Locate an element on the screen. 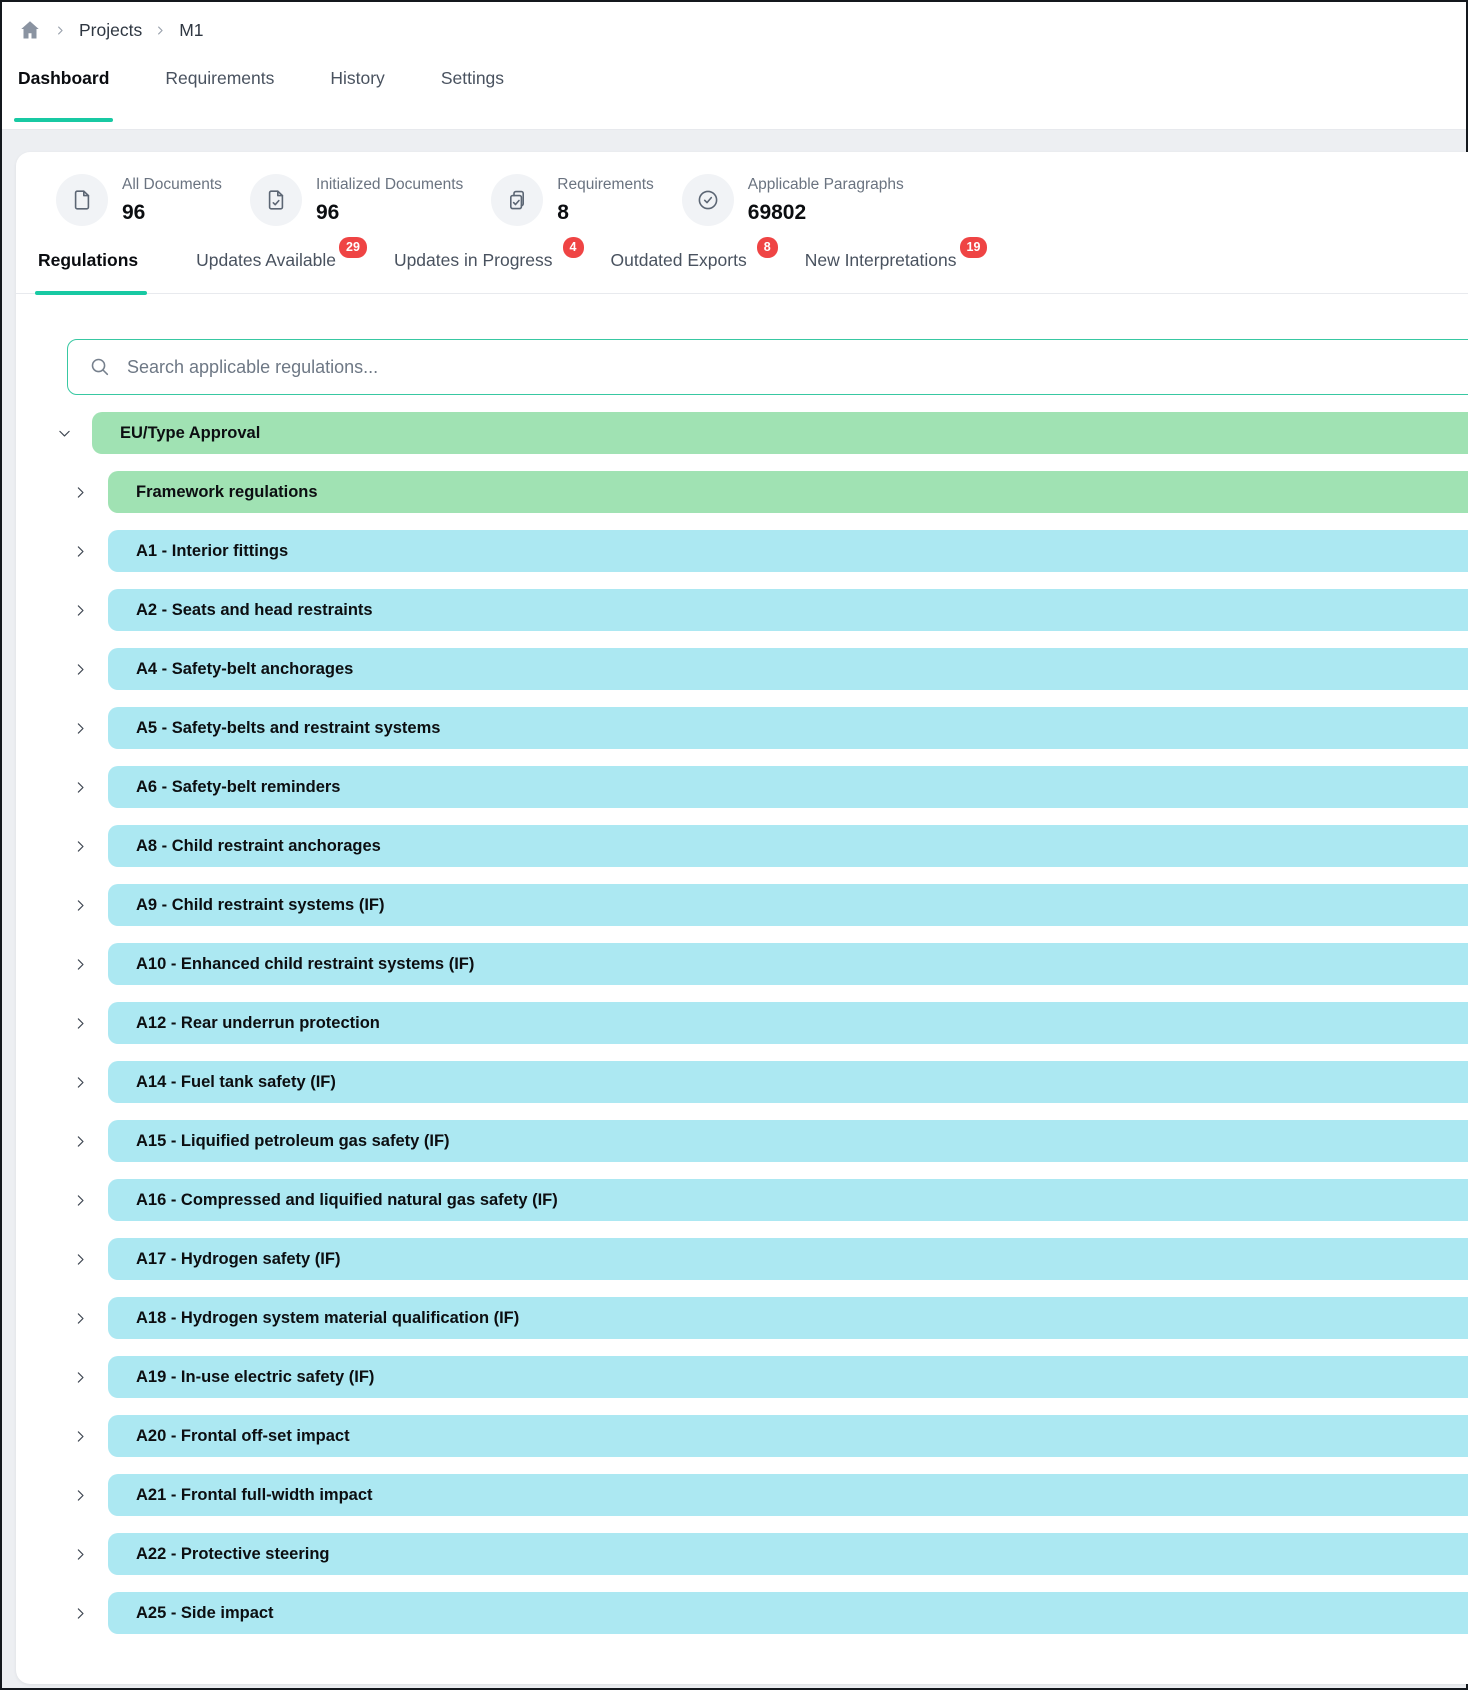 This screenshot has height=1690, width=1468. regulation-bar: A22 - Protective steering is located at coordinates (788, 1554).